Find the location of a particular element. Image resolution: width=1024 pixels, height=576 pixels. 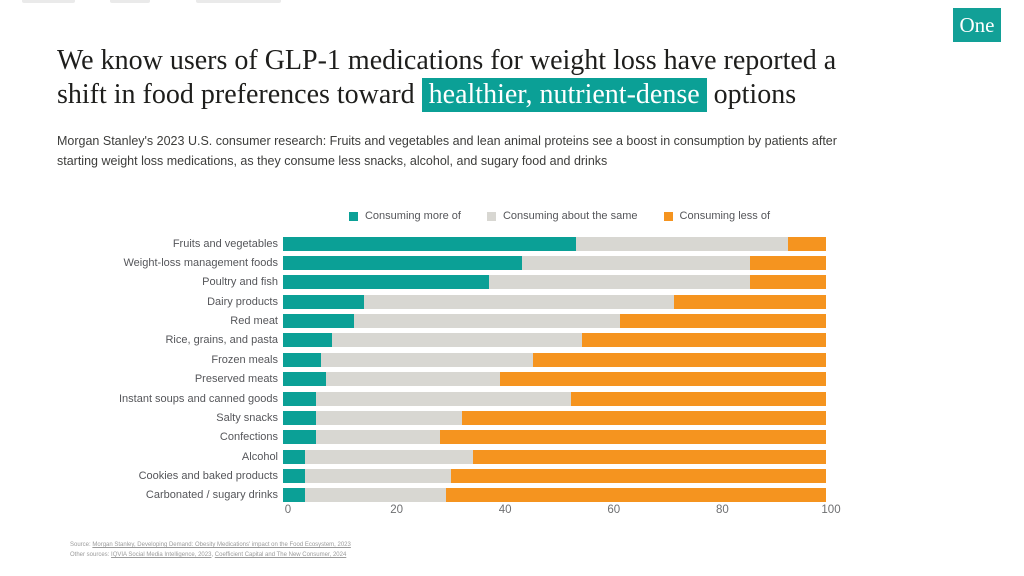

chart-row: Salty snacks is located at coordinates (445, 417).